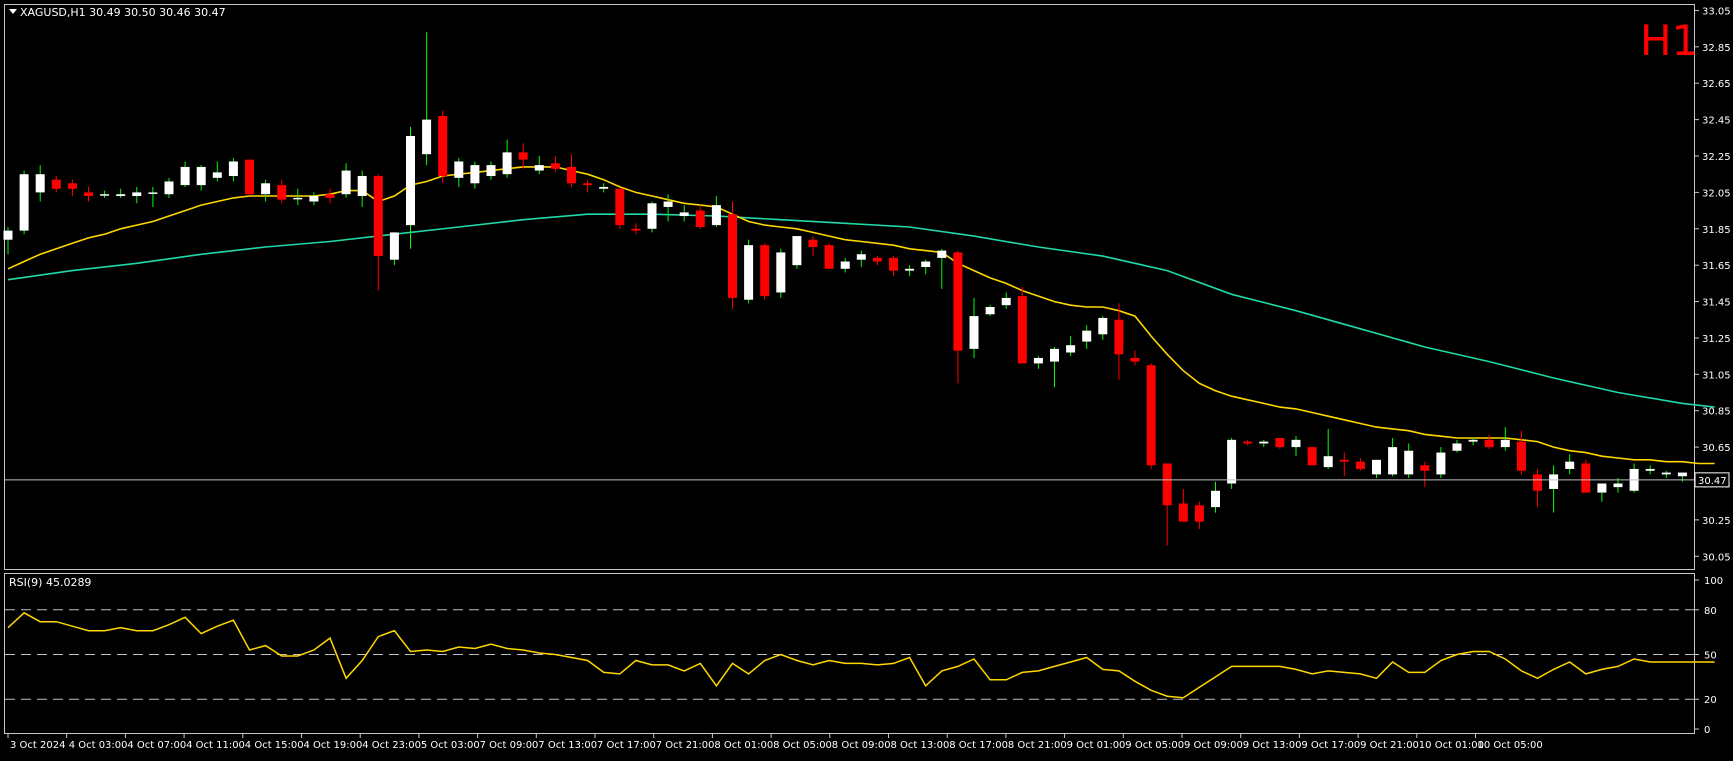 Image resolution: width=1733 pixels, height=761 pixels. Describe the element at coordinates (1710, 656) in the screenshot. I see `rsi-tick-label: 50` at that location.